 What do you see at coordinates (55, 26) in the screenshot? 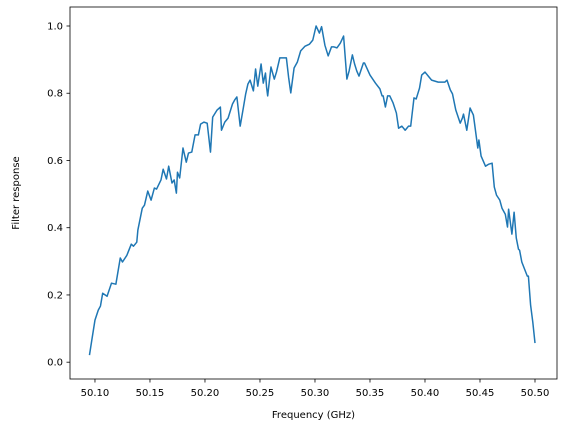
I see `y-tick-label: 1.0` at bounding box center [55, 26].